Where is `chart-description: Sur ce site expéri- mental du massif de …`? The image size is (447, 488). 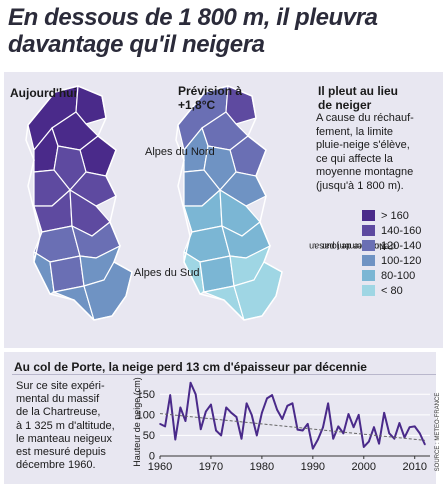
chart-description: Sur ce site expéri- mental du massif de … is located at coordinates (75, 426).